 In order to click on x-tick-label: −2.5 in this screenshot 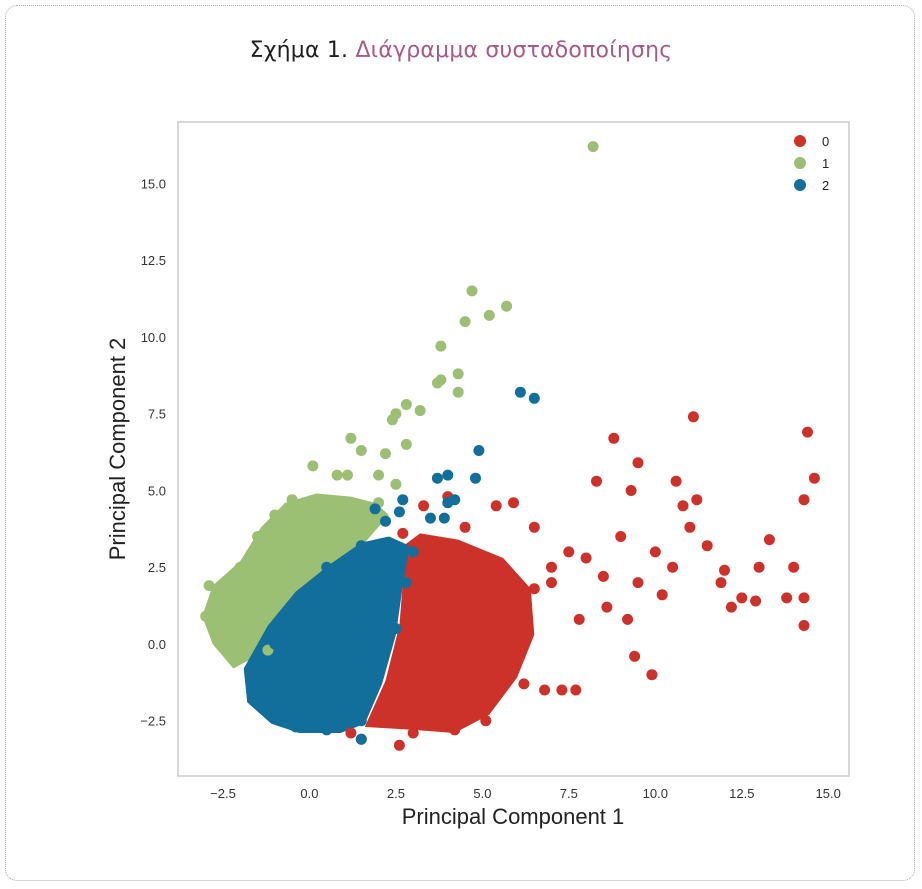, I will do `click(223, 793)`.